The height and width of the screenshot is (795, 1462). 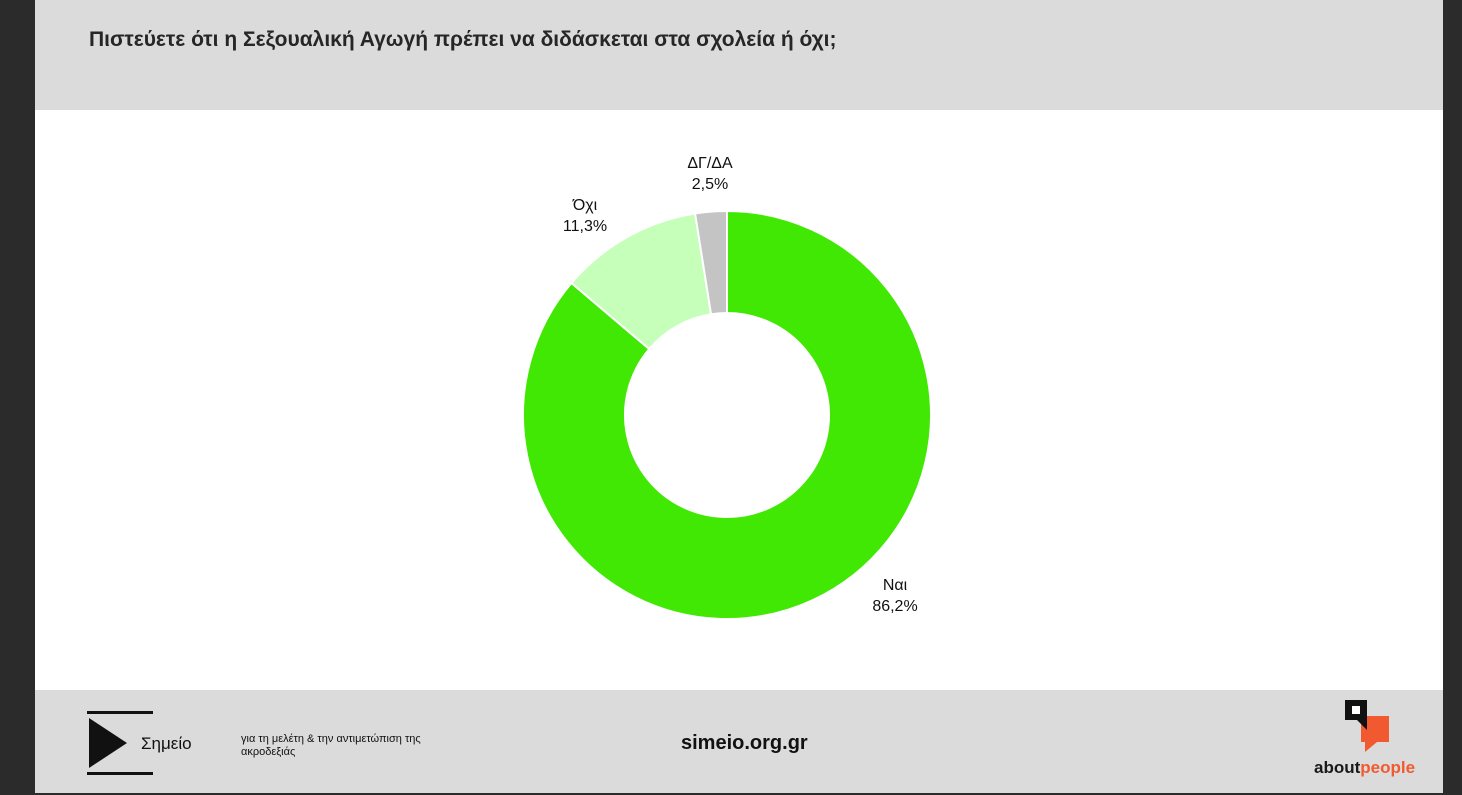 I want to click on slice-value-0: 86,2%, so click(x=894, y=606).